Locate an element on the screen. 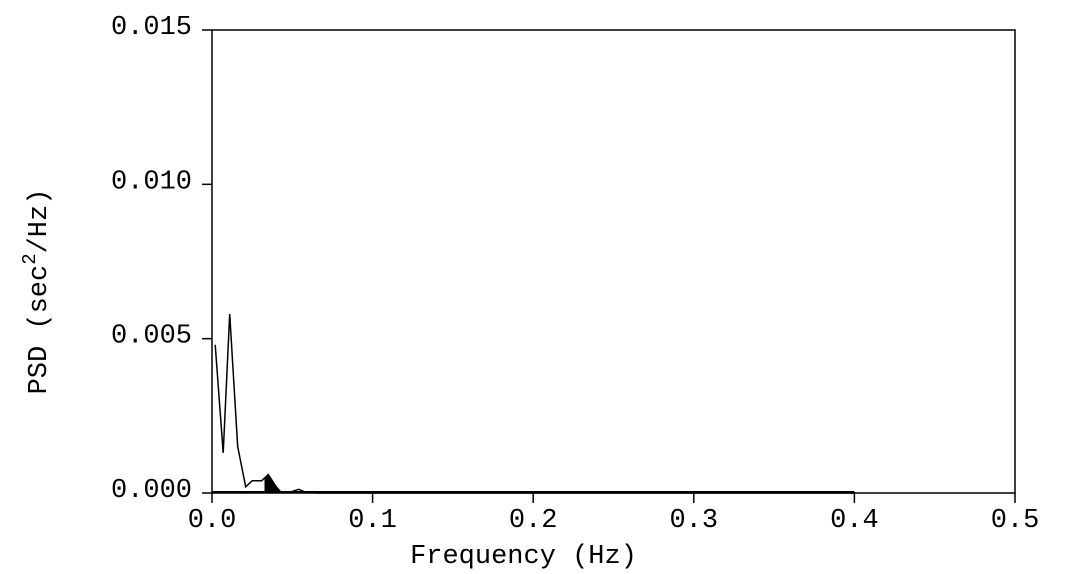 This screenshot has width=1082, height=574. x-tick-label: 0.3 is located at coordinates (693, 521).